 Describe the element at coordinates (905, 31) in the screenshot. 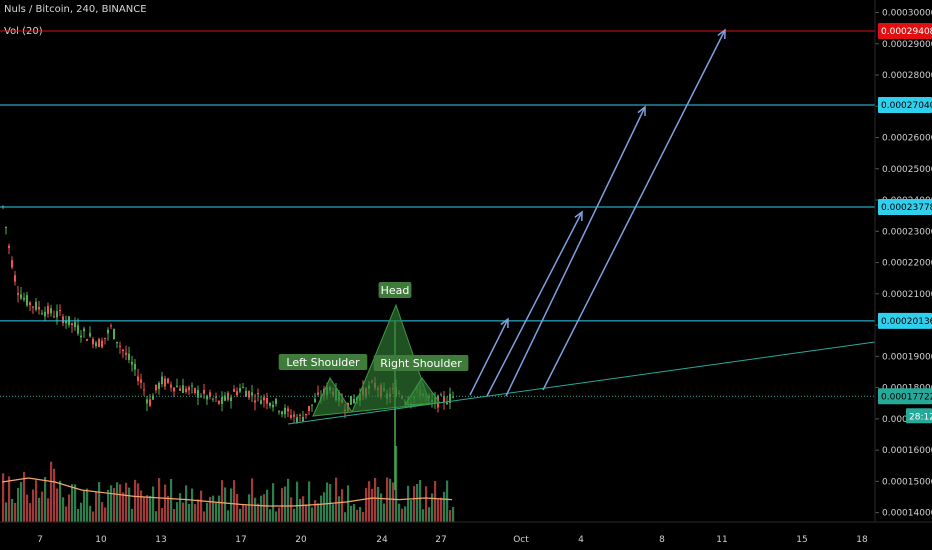

I see `price-tag-box` at that location.